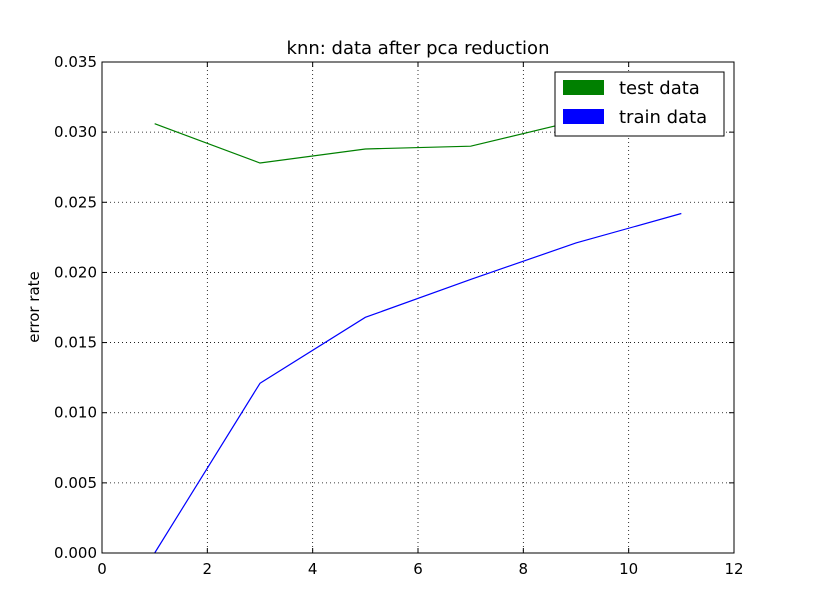 The width and height of the screenshot is (815, 615). What do you see at coordinates (628, 569) in the screenshot?
I see `x-tick-label: 10` at bounding box center [628, 569].